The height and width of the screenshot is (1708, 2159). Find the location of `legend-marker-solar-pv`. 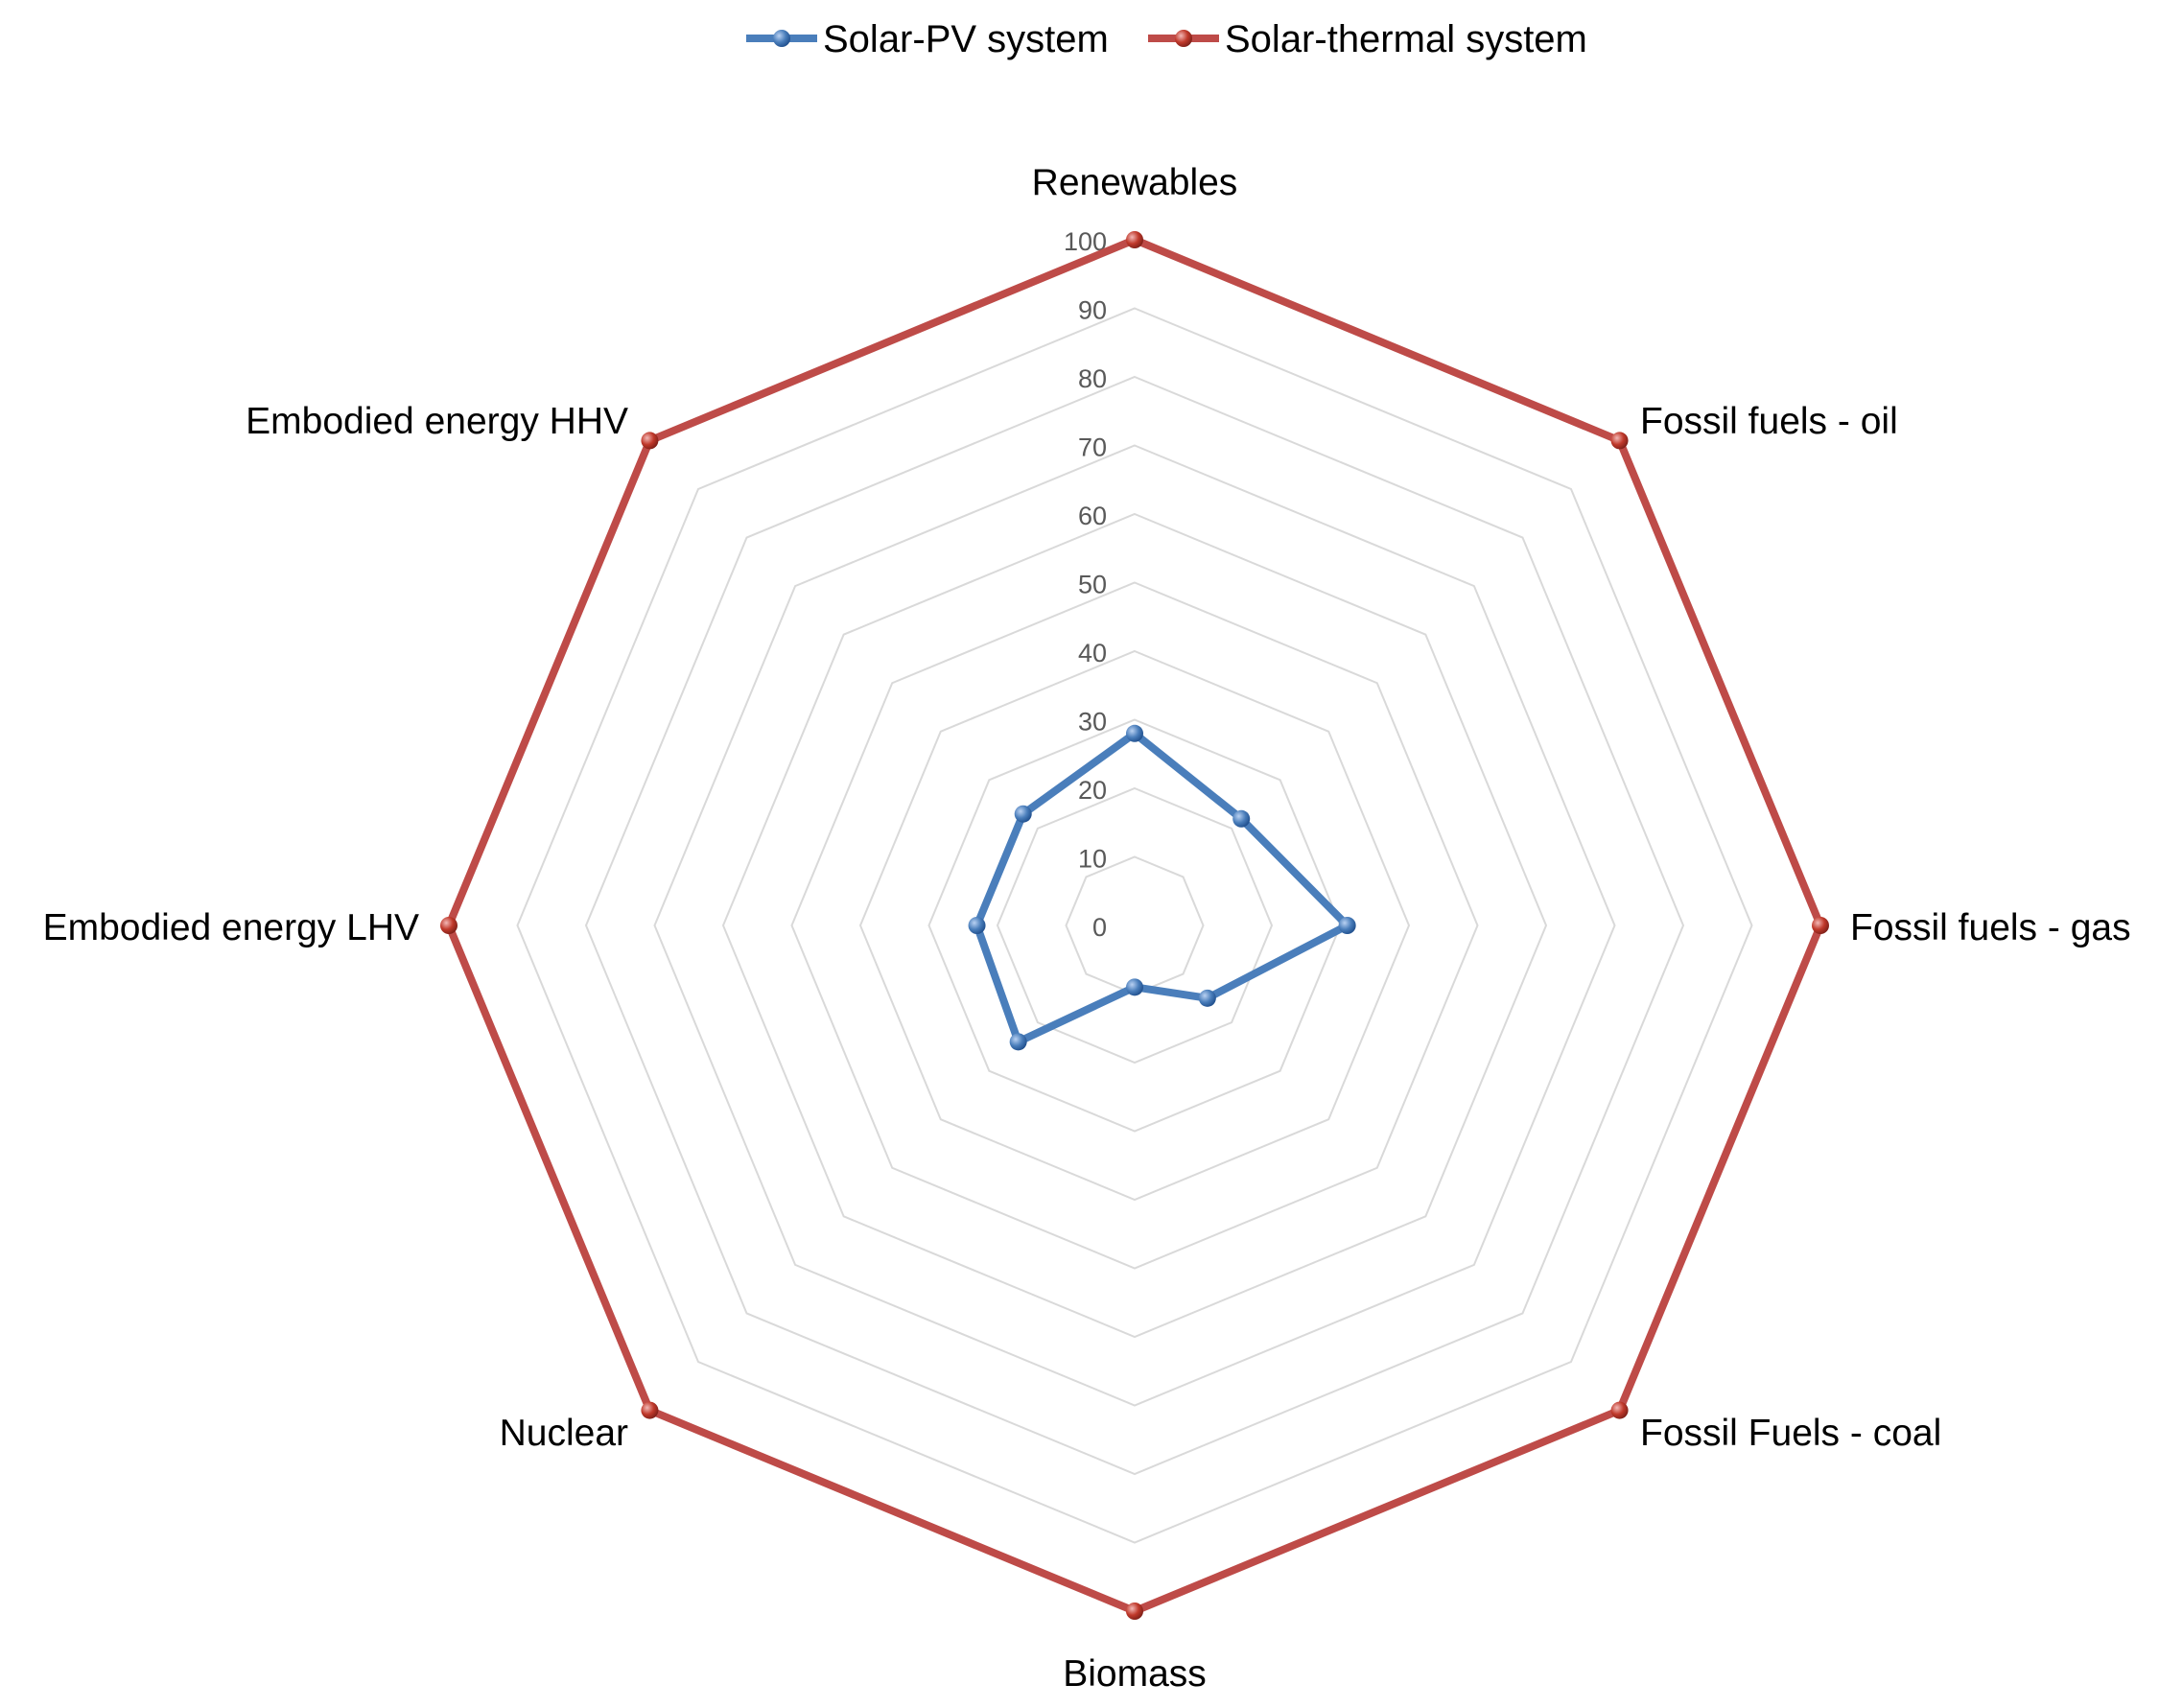

legend-marker-solar-pv is located at coordinates (781, 39).